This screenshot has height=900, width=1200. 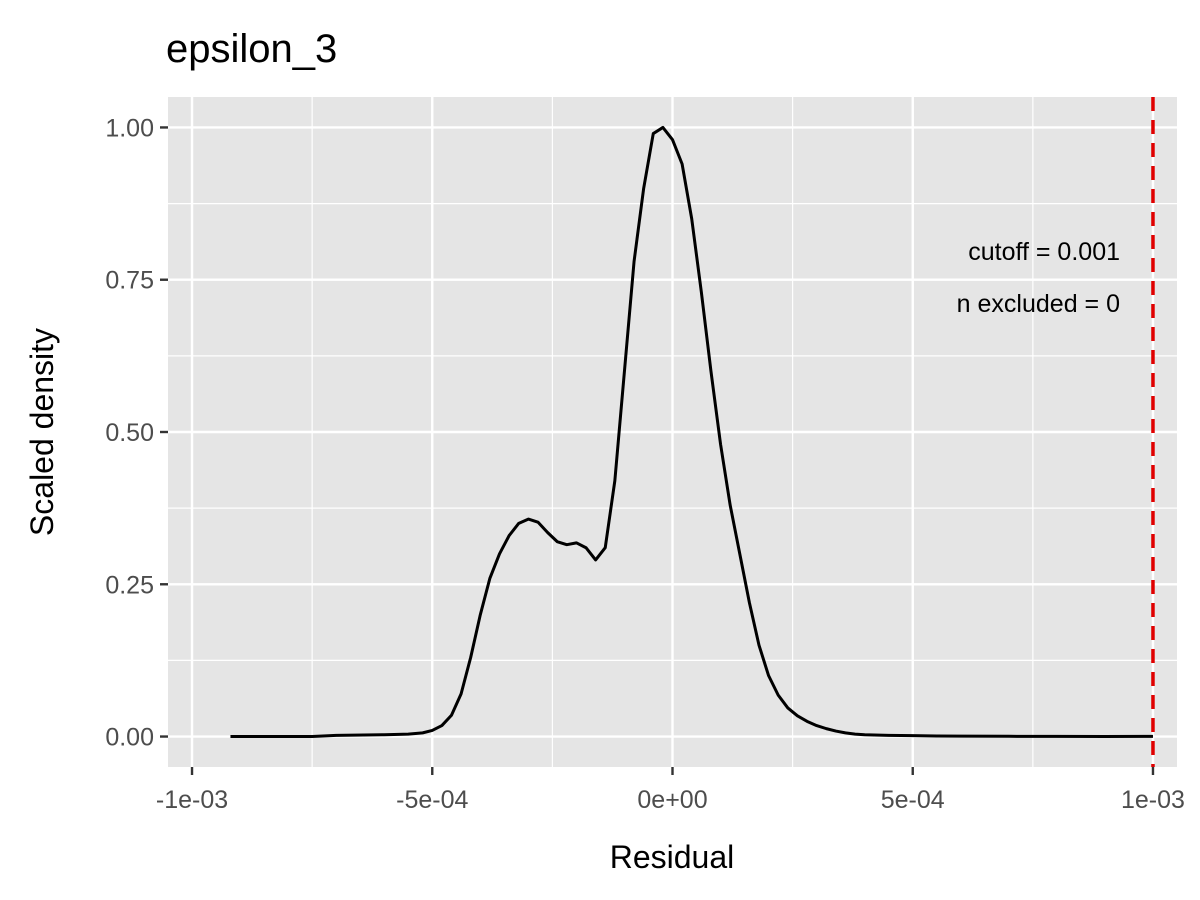 I want to click on x-axis-title: Residual, so click(x=672, y=857).